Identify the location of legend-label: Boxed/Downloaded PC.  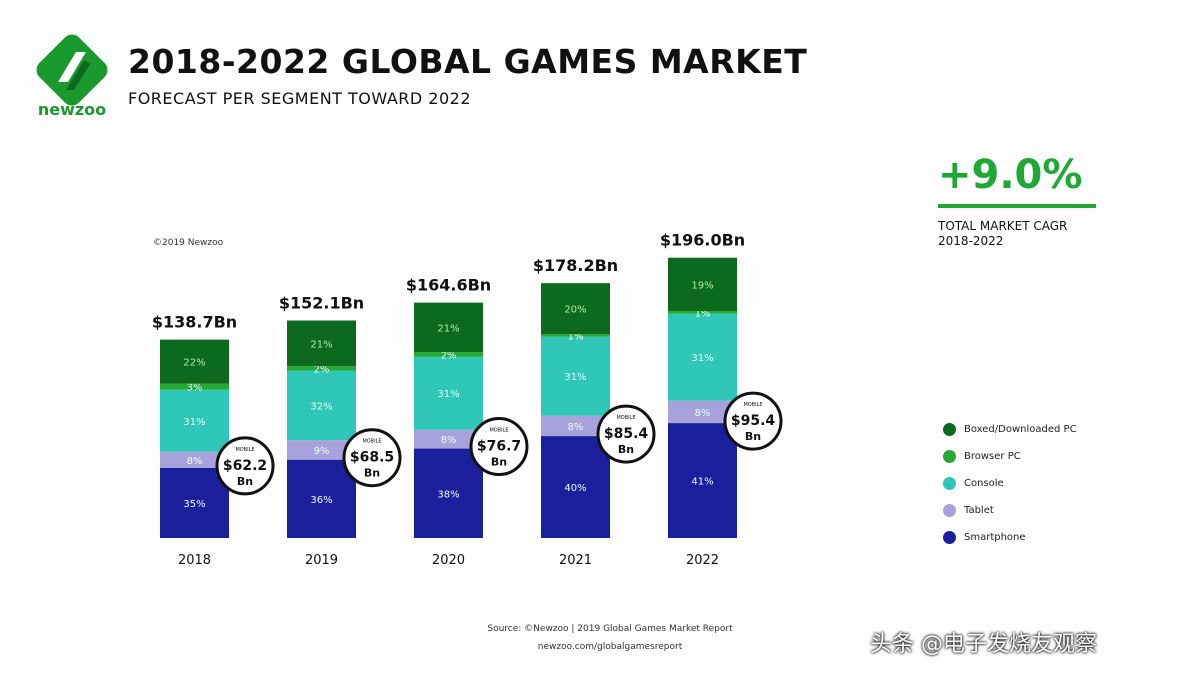
(1020, 429).